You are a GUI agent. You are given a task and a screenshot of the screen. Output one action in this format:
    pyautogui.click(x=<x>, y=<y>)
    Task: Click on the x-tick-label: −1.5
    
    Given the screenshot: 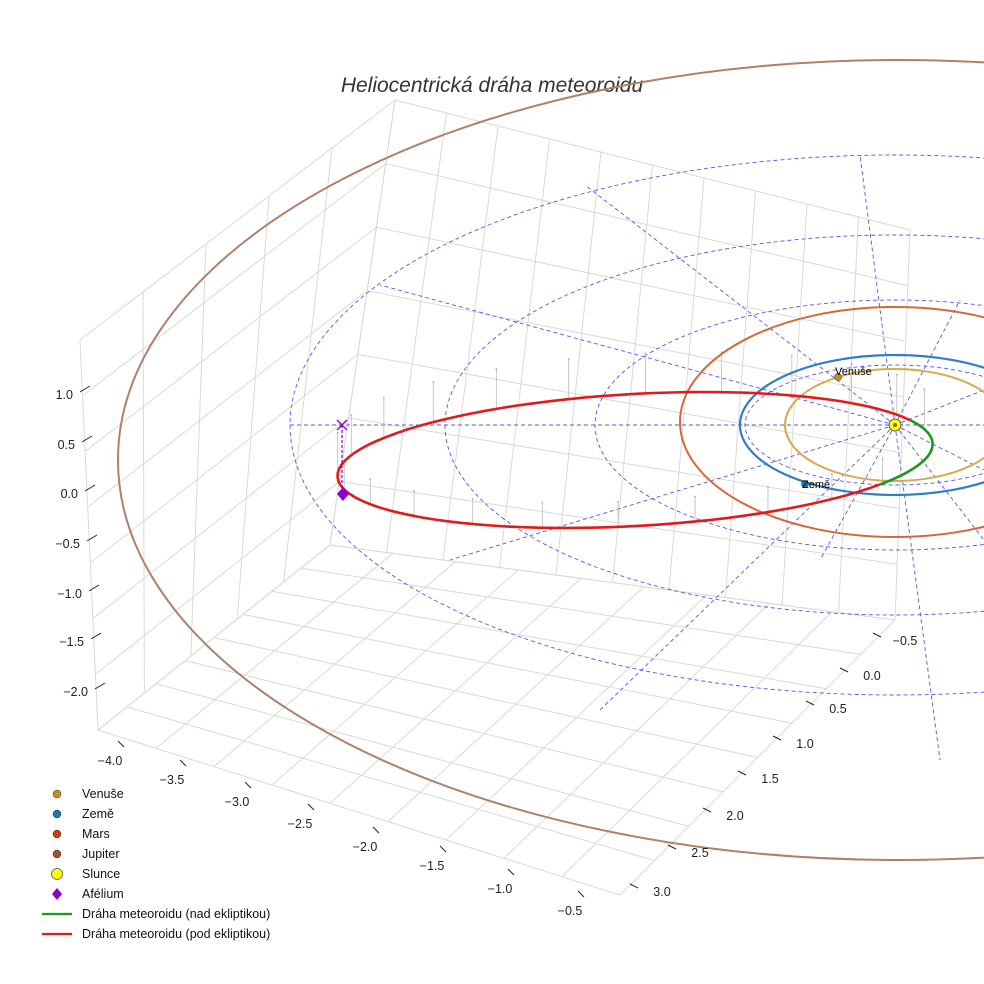 What is the action you would take?
    pyautogui.click(x=432, y=866)
    